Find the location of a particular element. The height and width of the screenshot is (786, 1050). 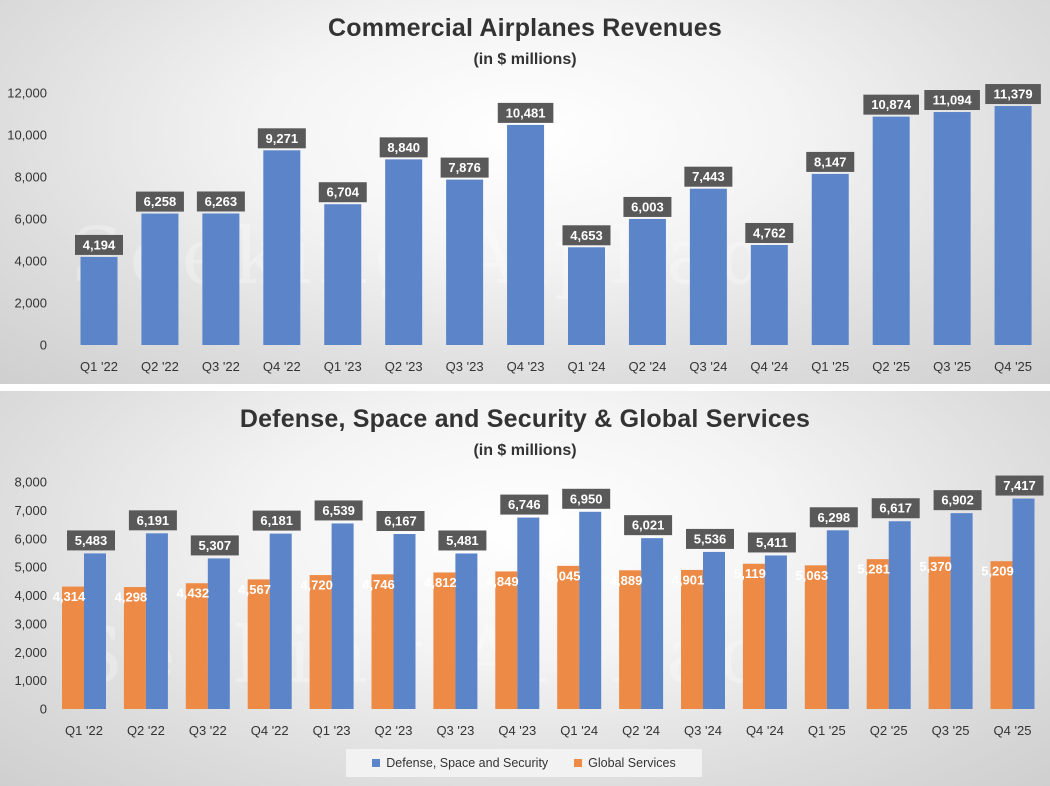

commercial-y-tick-label: 6,000 is located at coordinates (30, 219).